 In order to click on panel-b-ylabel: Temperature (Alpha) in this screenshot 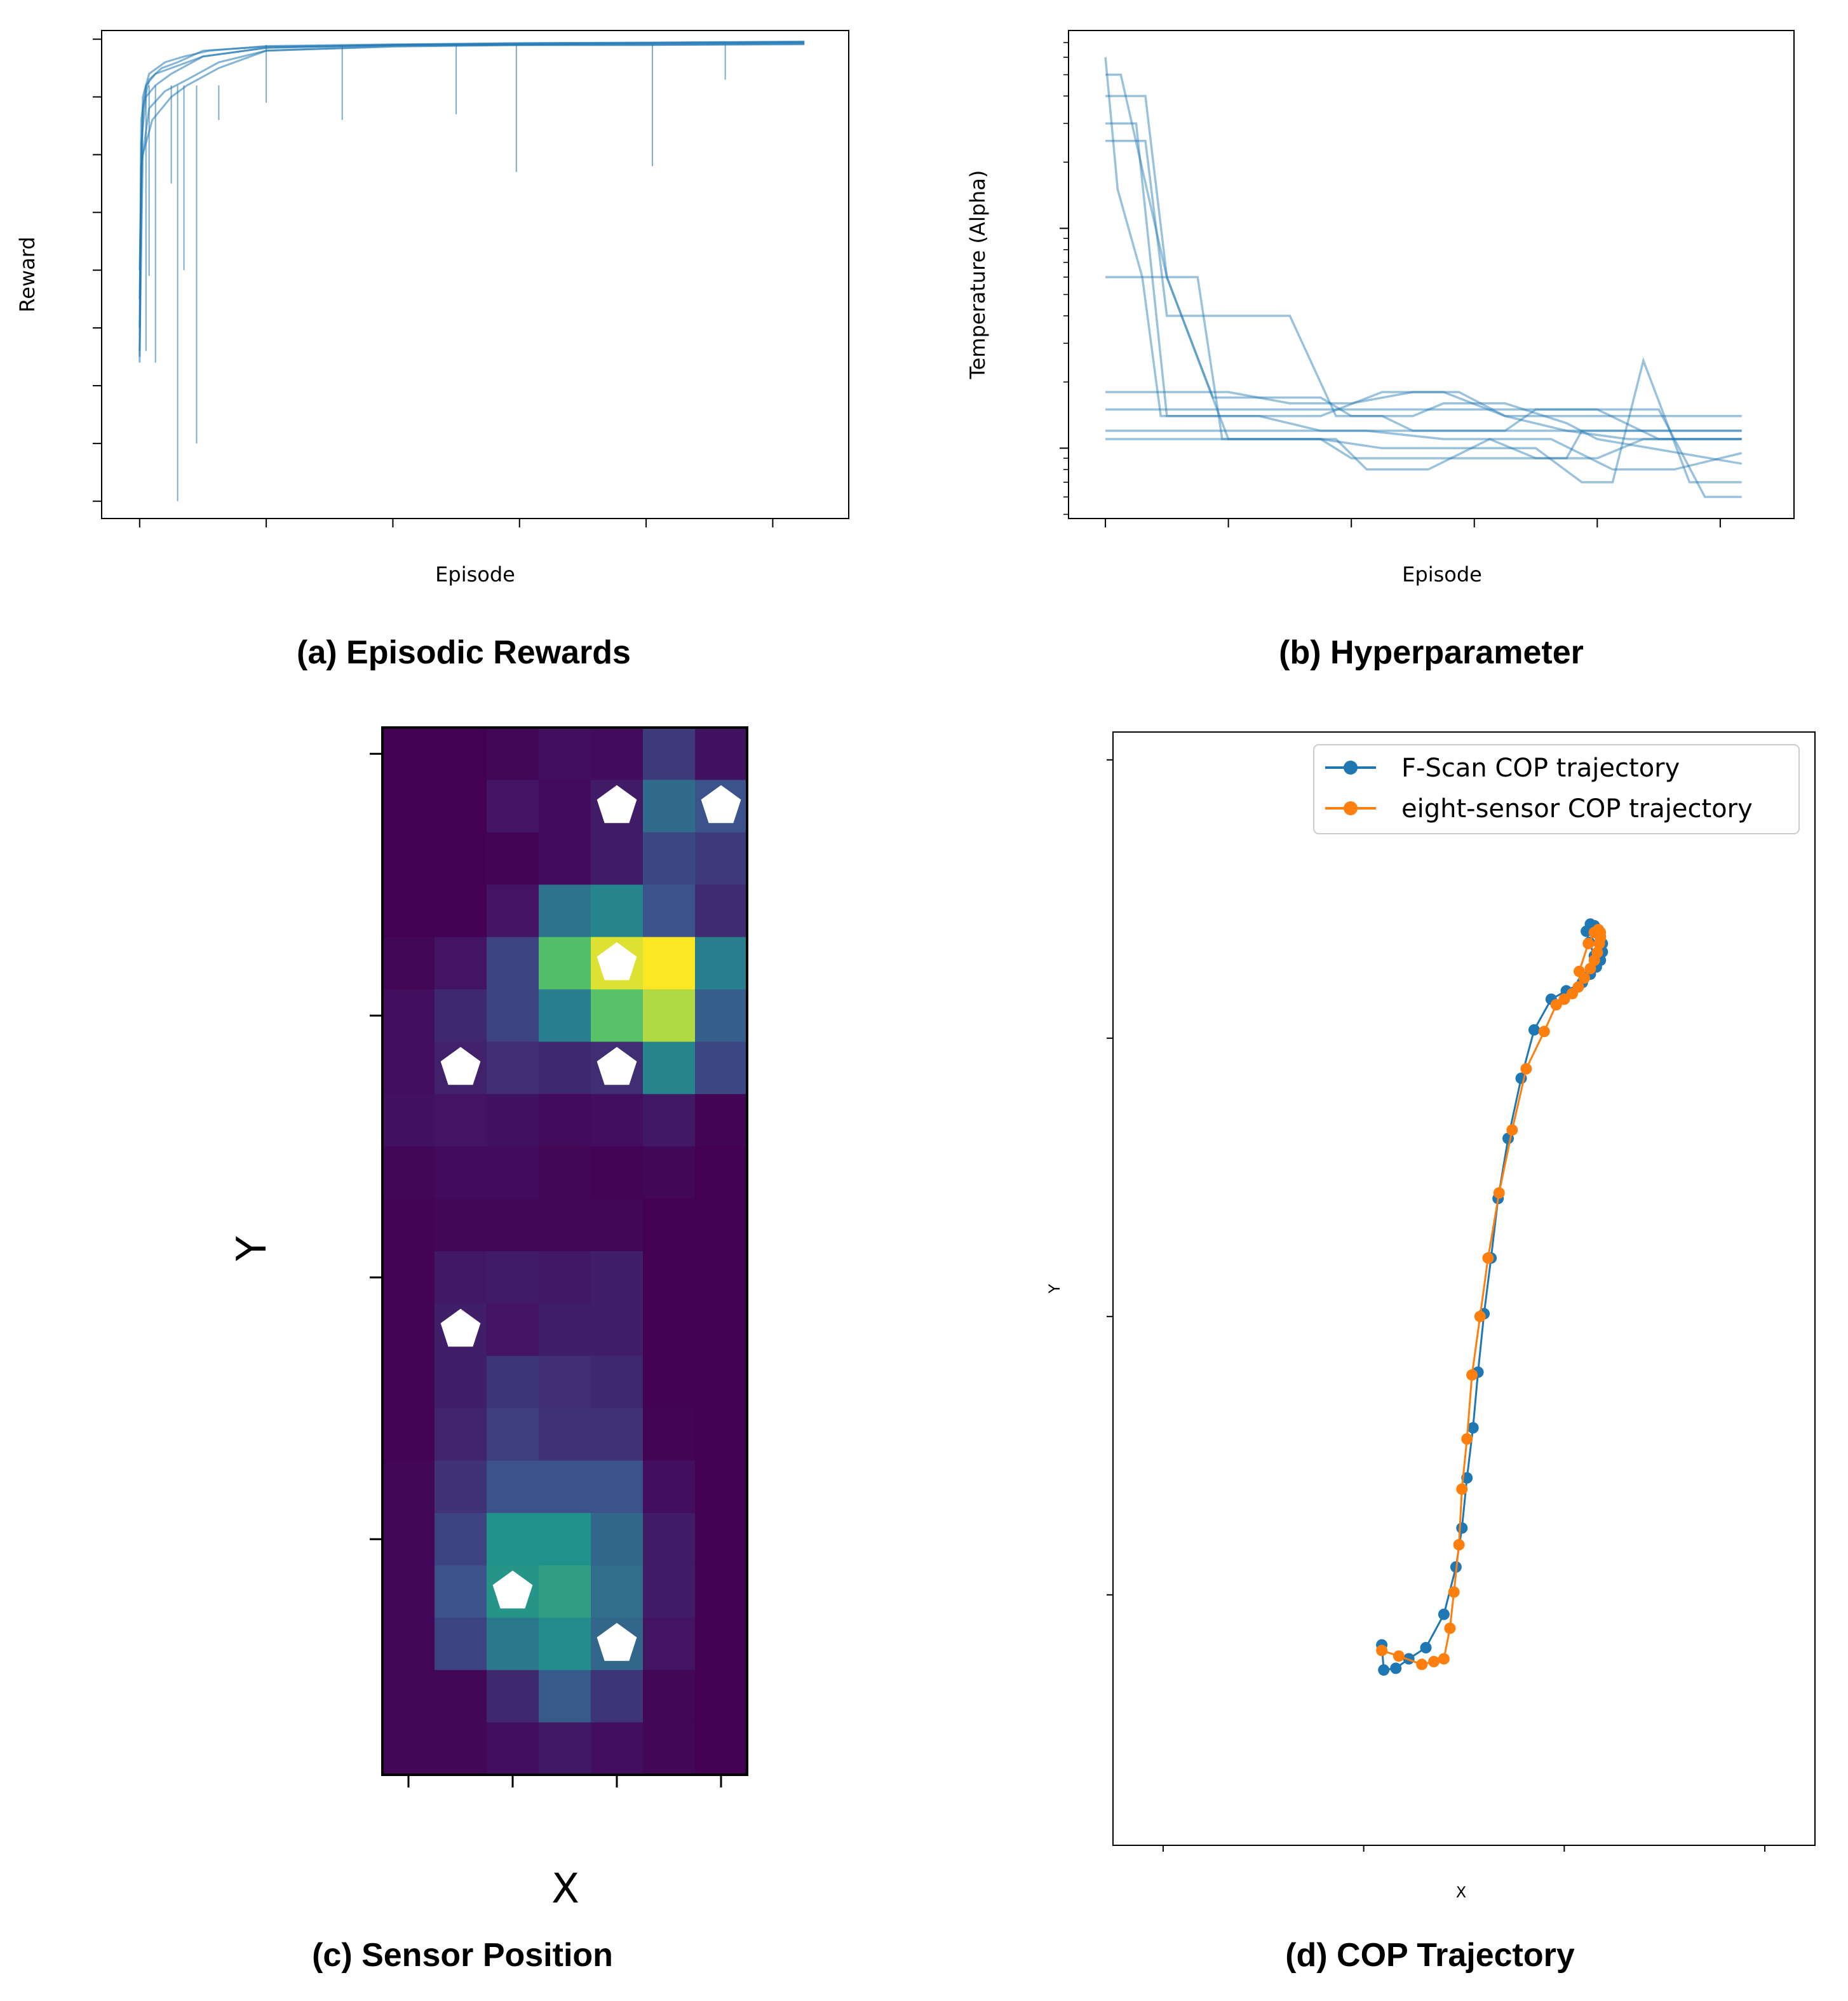, I will do `click(978, 275)`.